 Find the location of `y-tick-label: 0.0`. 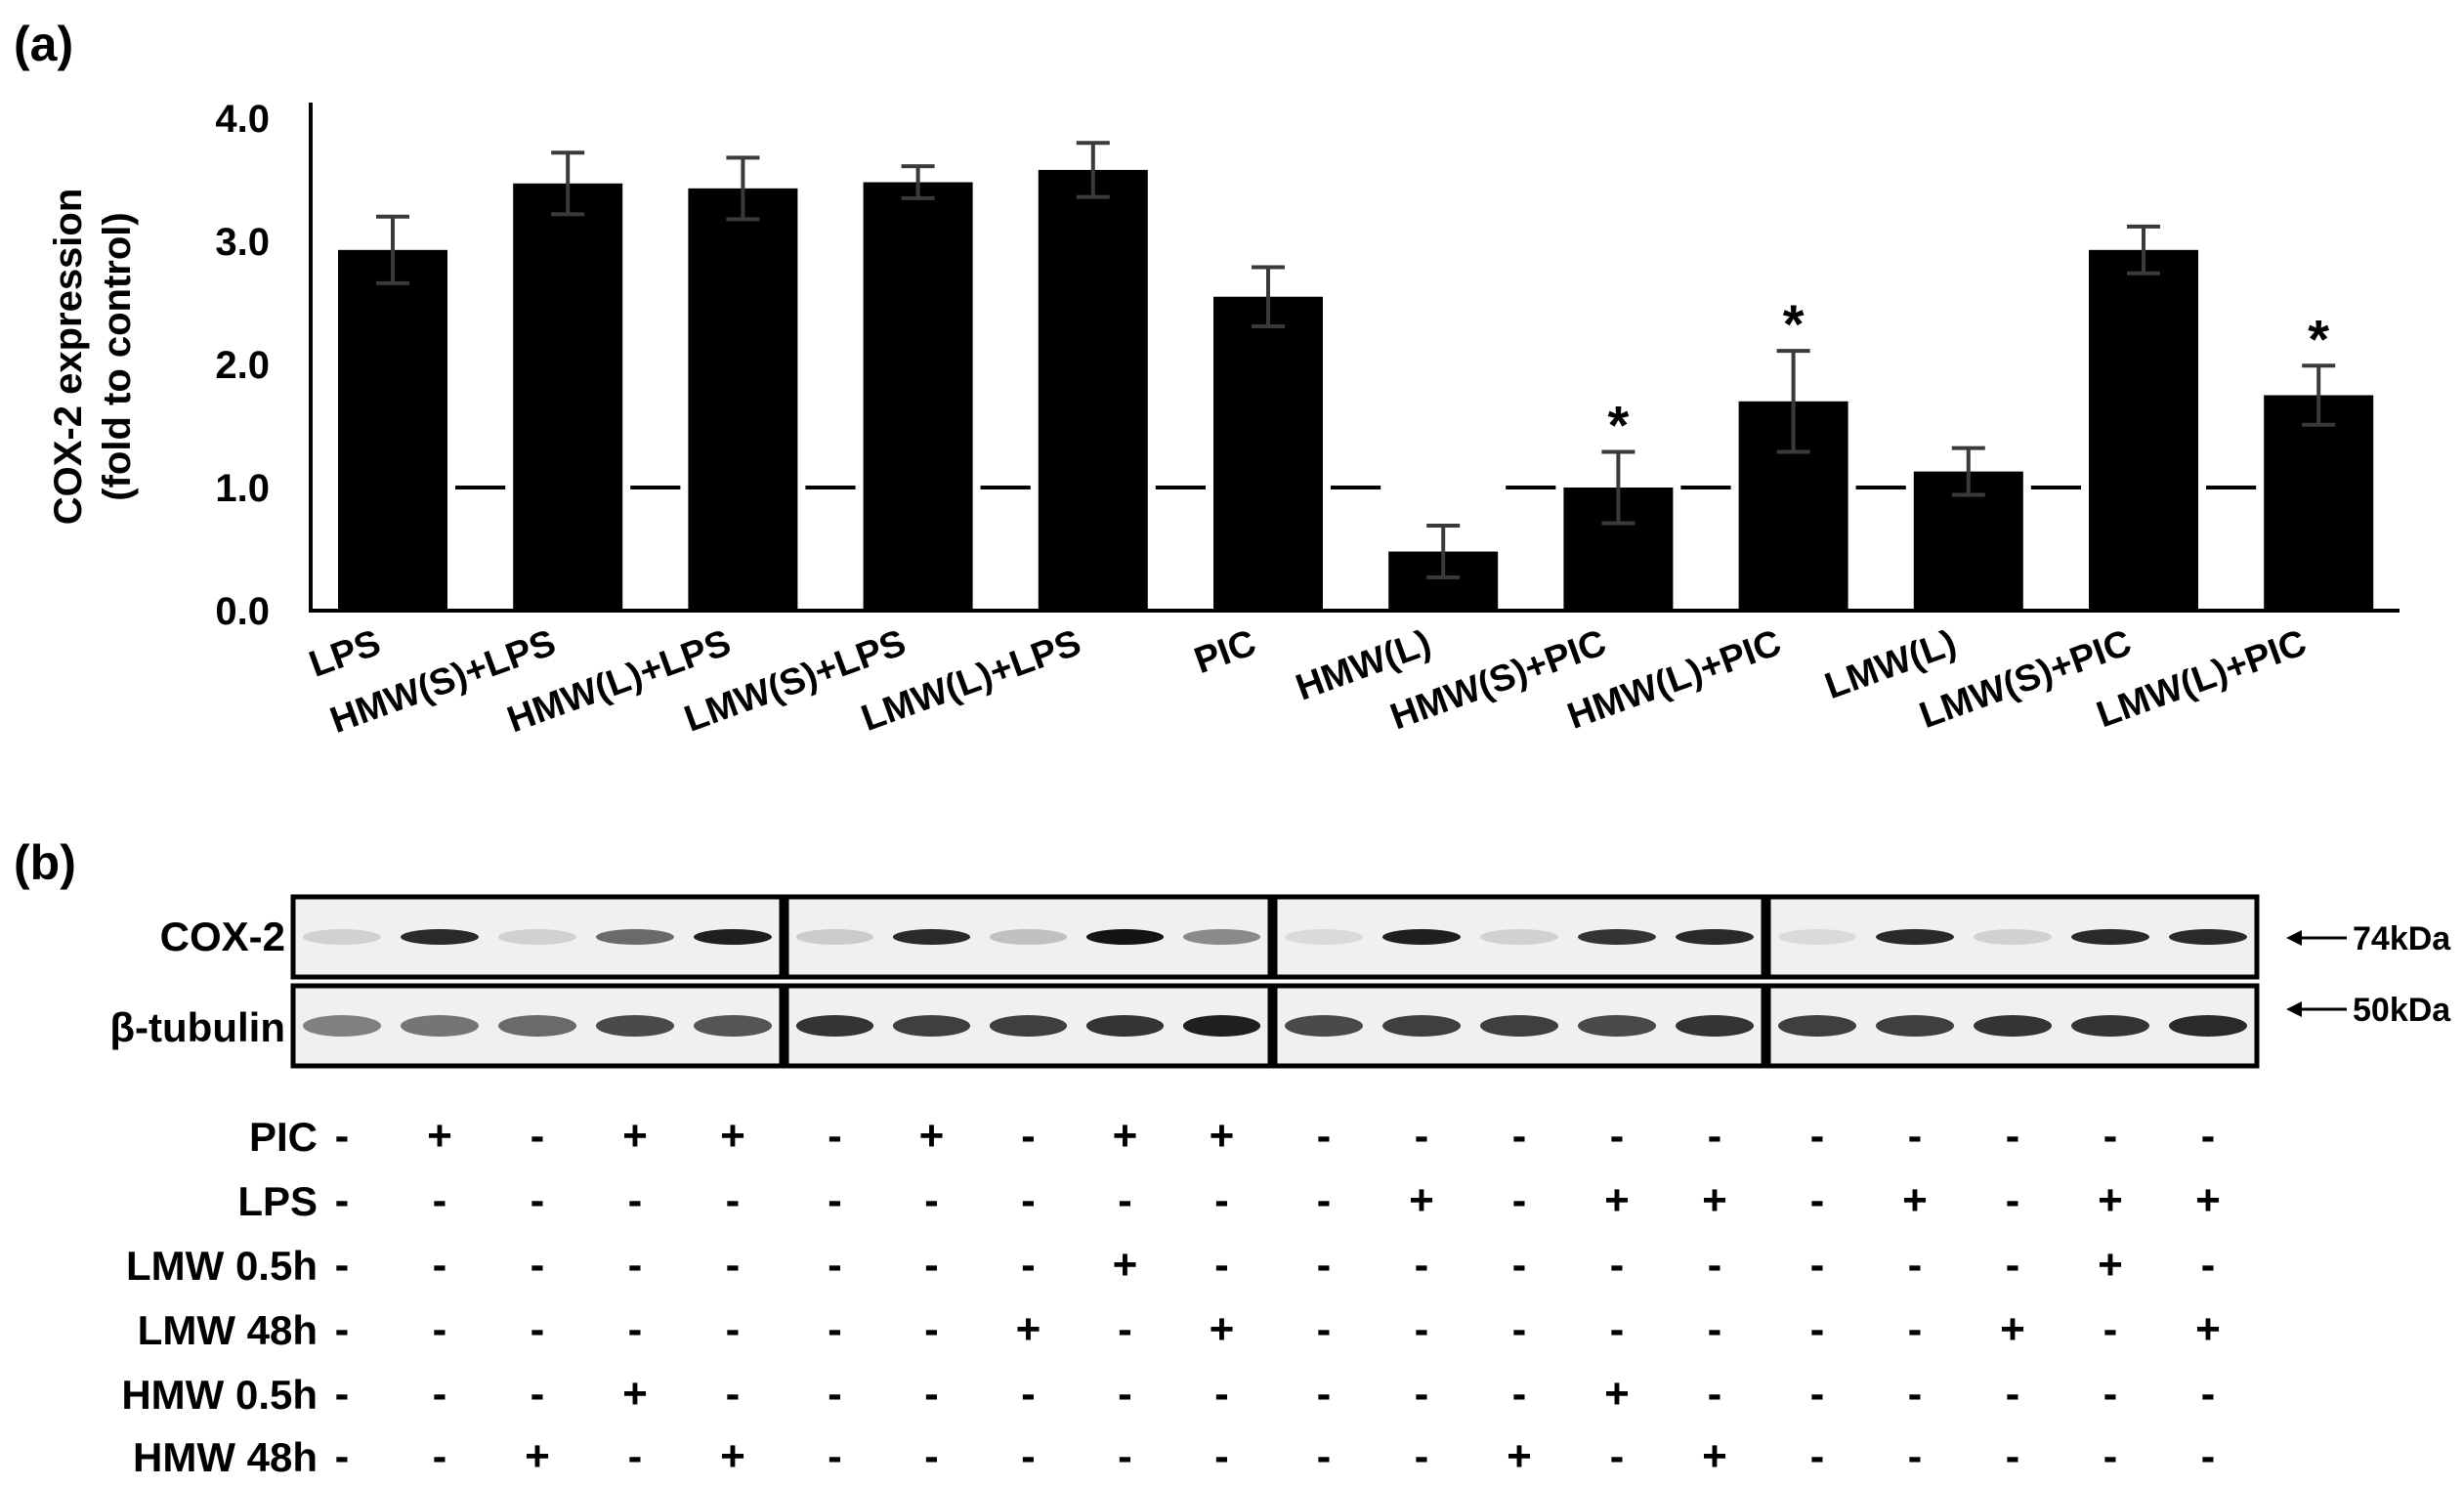

y-tick-label: 0.0 is located at coordinates (242, 611).